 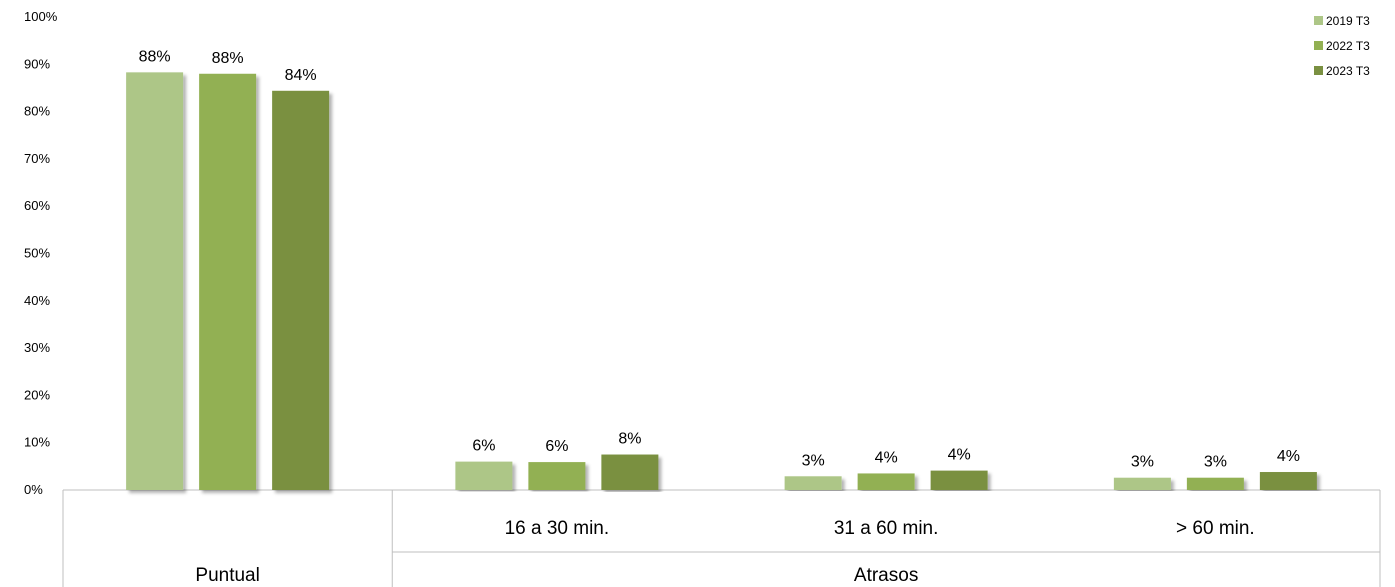 What do you see at coordinates (37, 158) in the screenshot?
I see `y-tick-label: 70%` at bounding box center [37, 158].